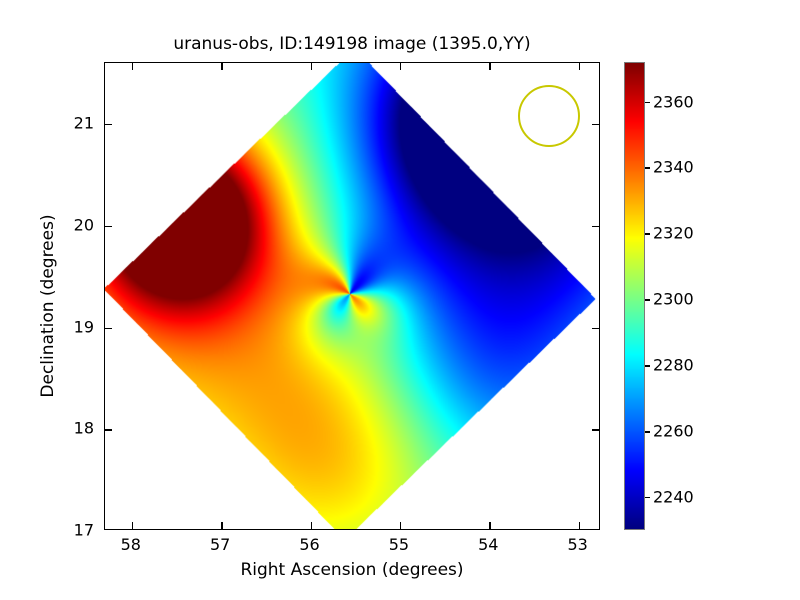  What do you see at coordinates (549, 116) in the screenshot?
I see `beam-circle-annotation` at bounding box center [549, 116].